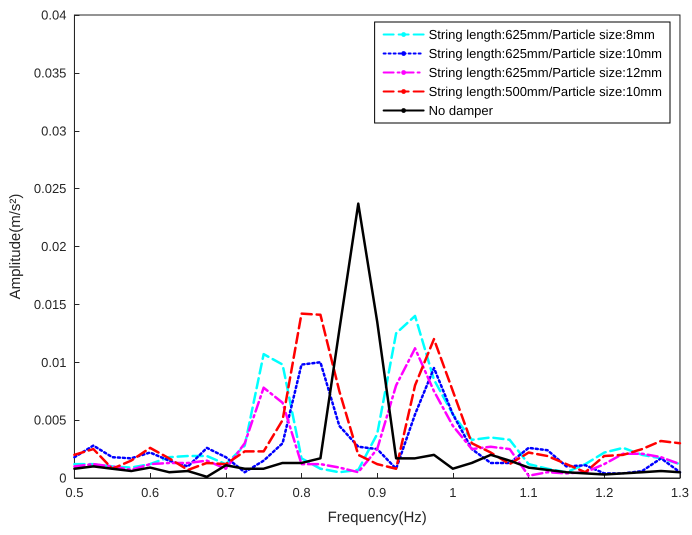  What do you see at coordinates (680, 492) in the screenshot?
I see `x-tick-label: 1.3` at bounding box center [680, 492].